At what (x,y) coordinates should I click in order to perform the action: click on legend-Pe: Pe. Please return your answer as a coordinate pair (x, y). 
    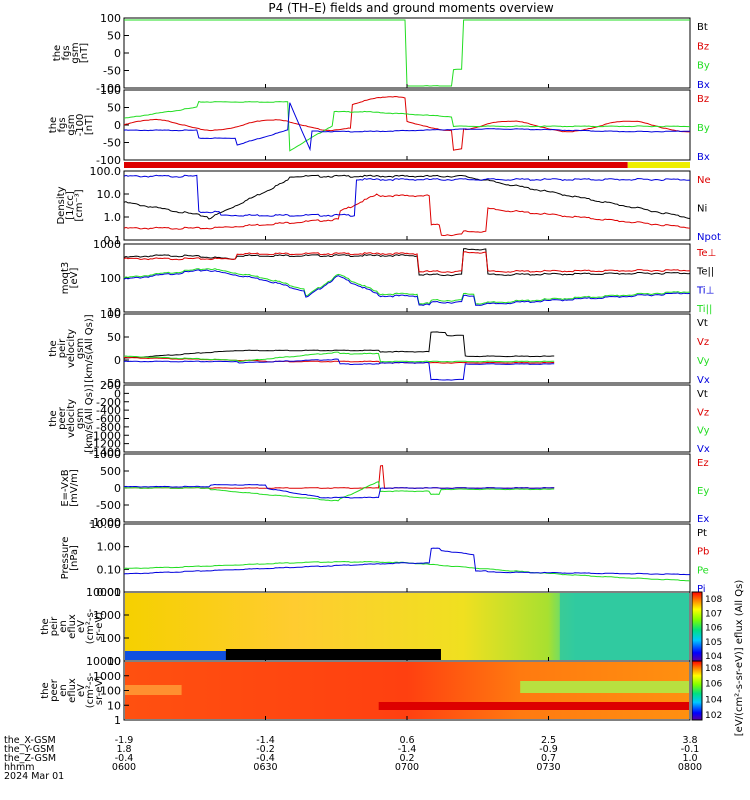
    Looking at the image, I should click on (703, 570).